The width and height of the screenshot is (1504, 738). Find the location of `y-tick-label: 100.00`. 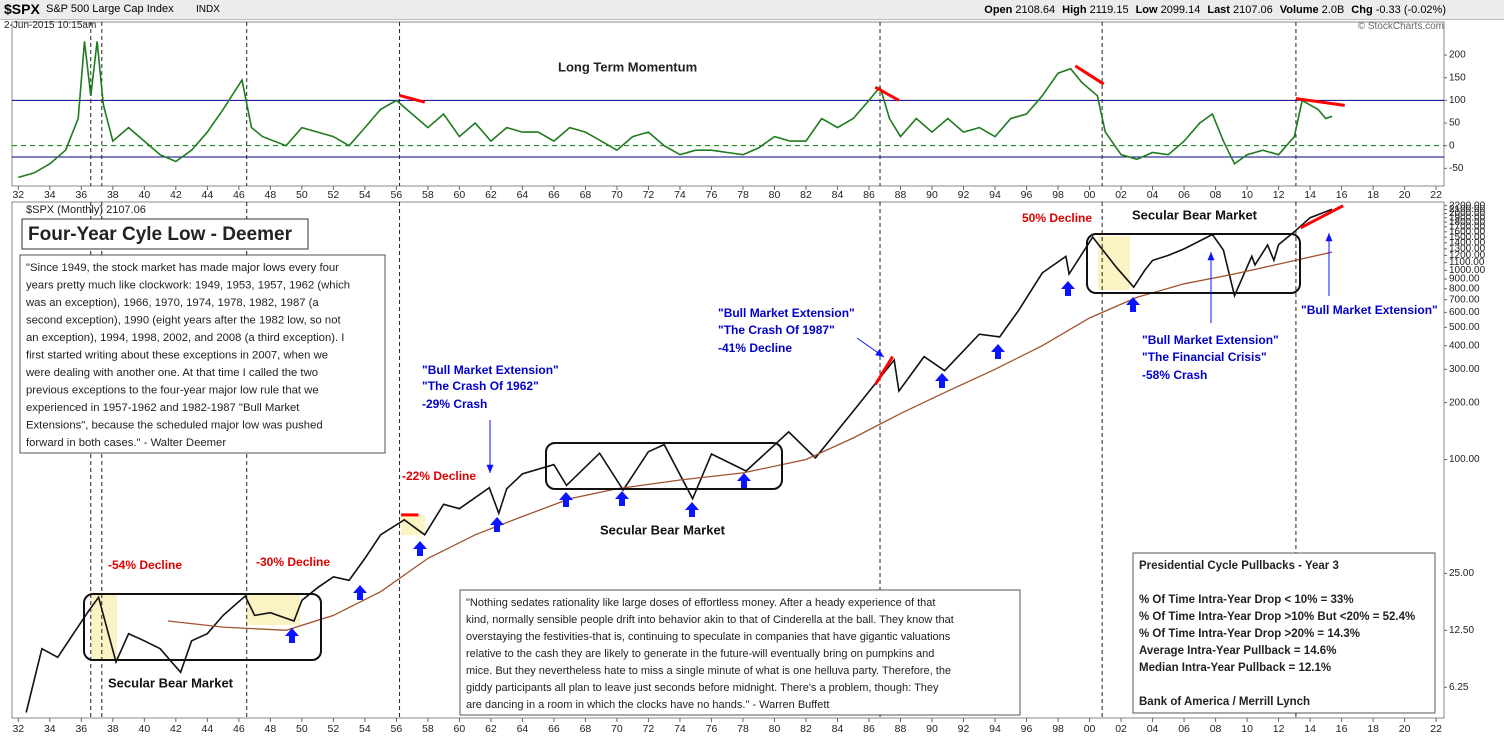

y-tick-label: 100.00 is located at coordinates (1464, 459).